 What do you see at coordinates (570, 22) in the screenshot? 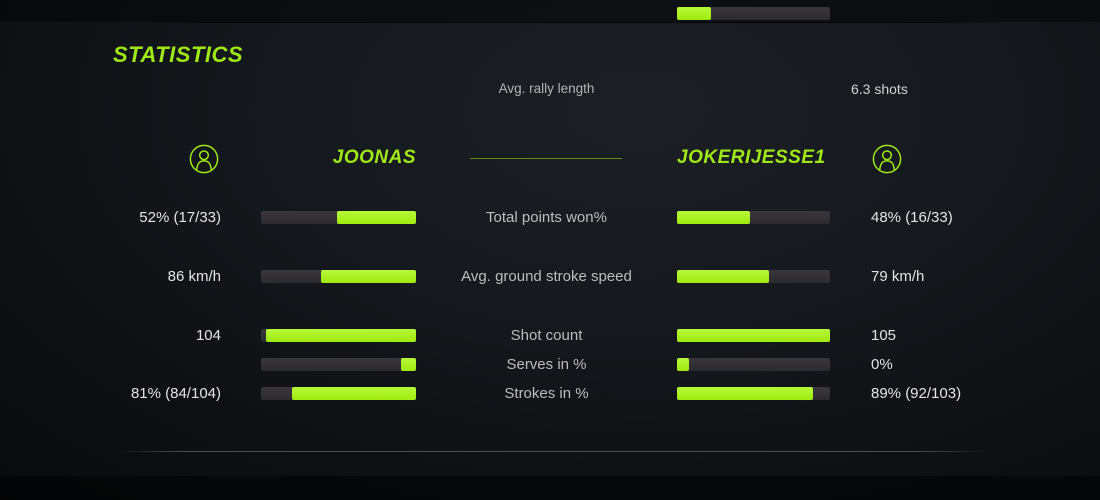
I see `top-divider-line` at bounding box center [570, 22].